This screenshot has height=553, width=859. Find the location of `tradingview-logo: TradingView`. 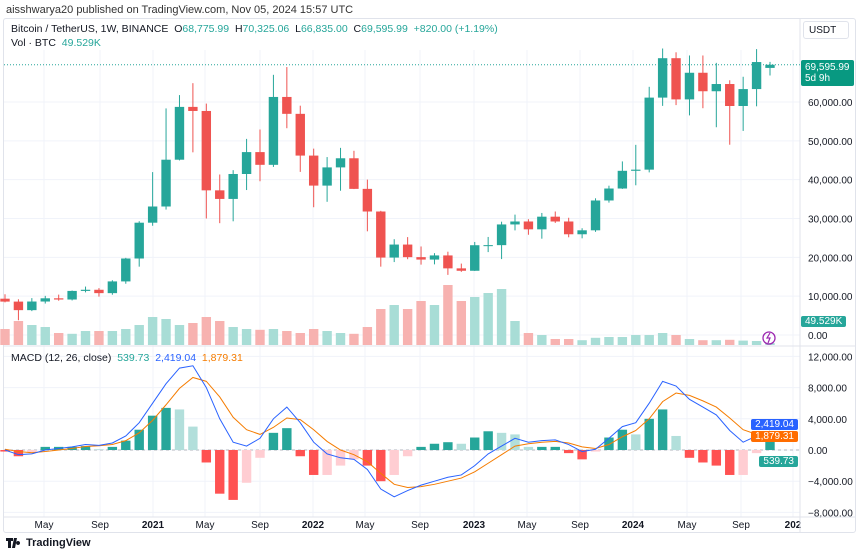

tradingview-logo: TradingView is located at coordinates (48, 543).